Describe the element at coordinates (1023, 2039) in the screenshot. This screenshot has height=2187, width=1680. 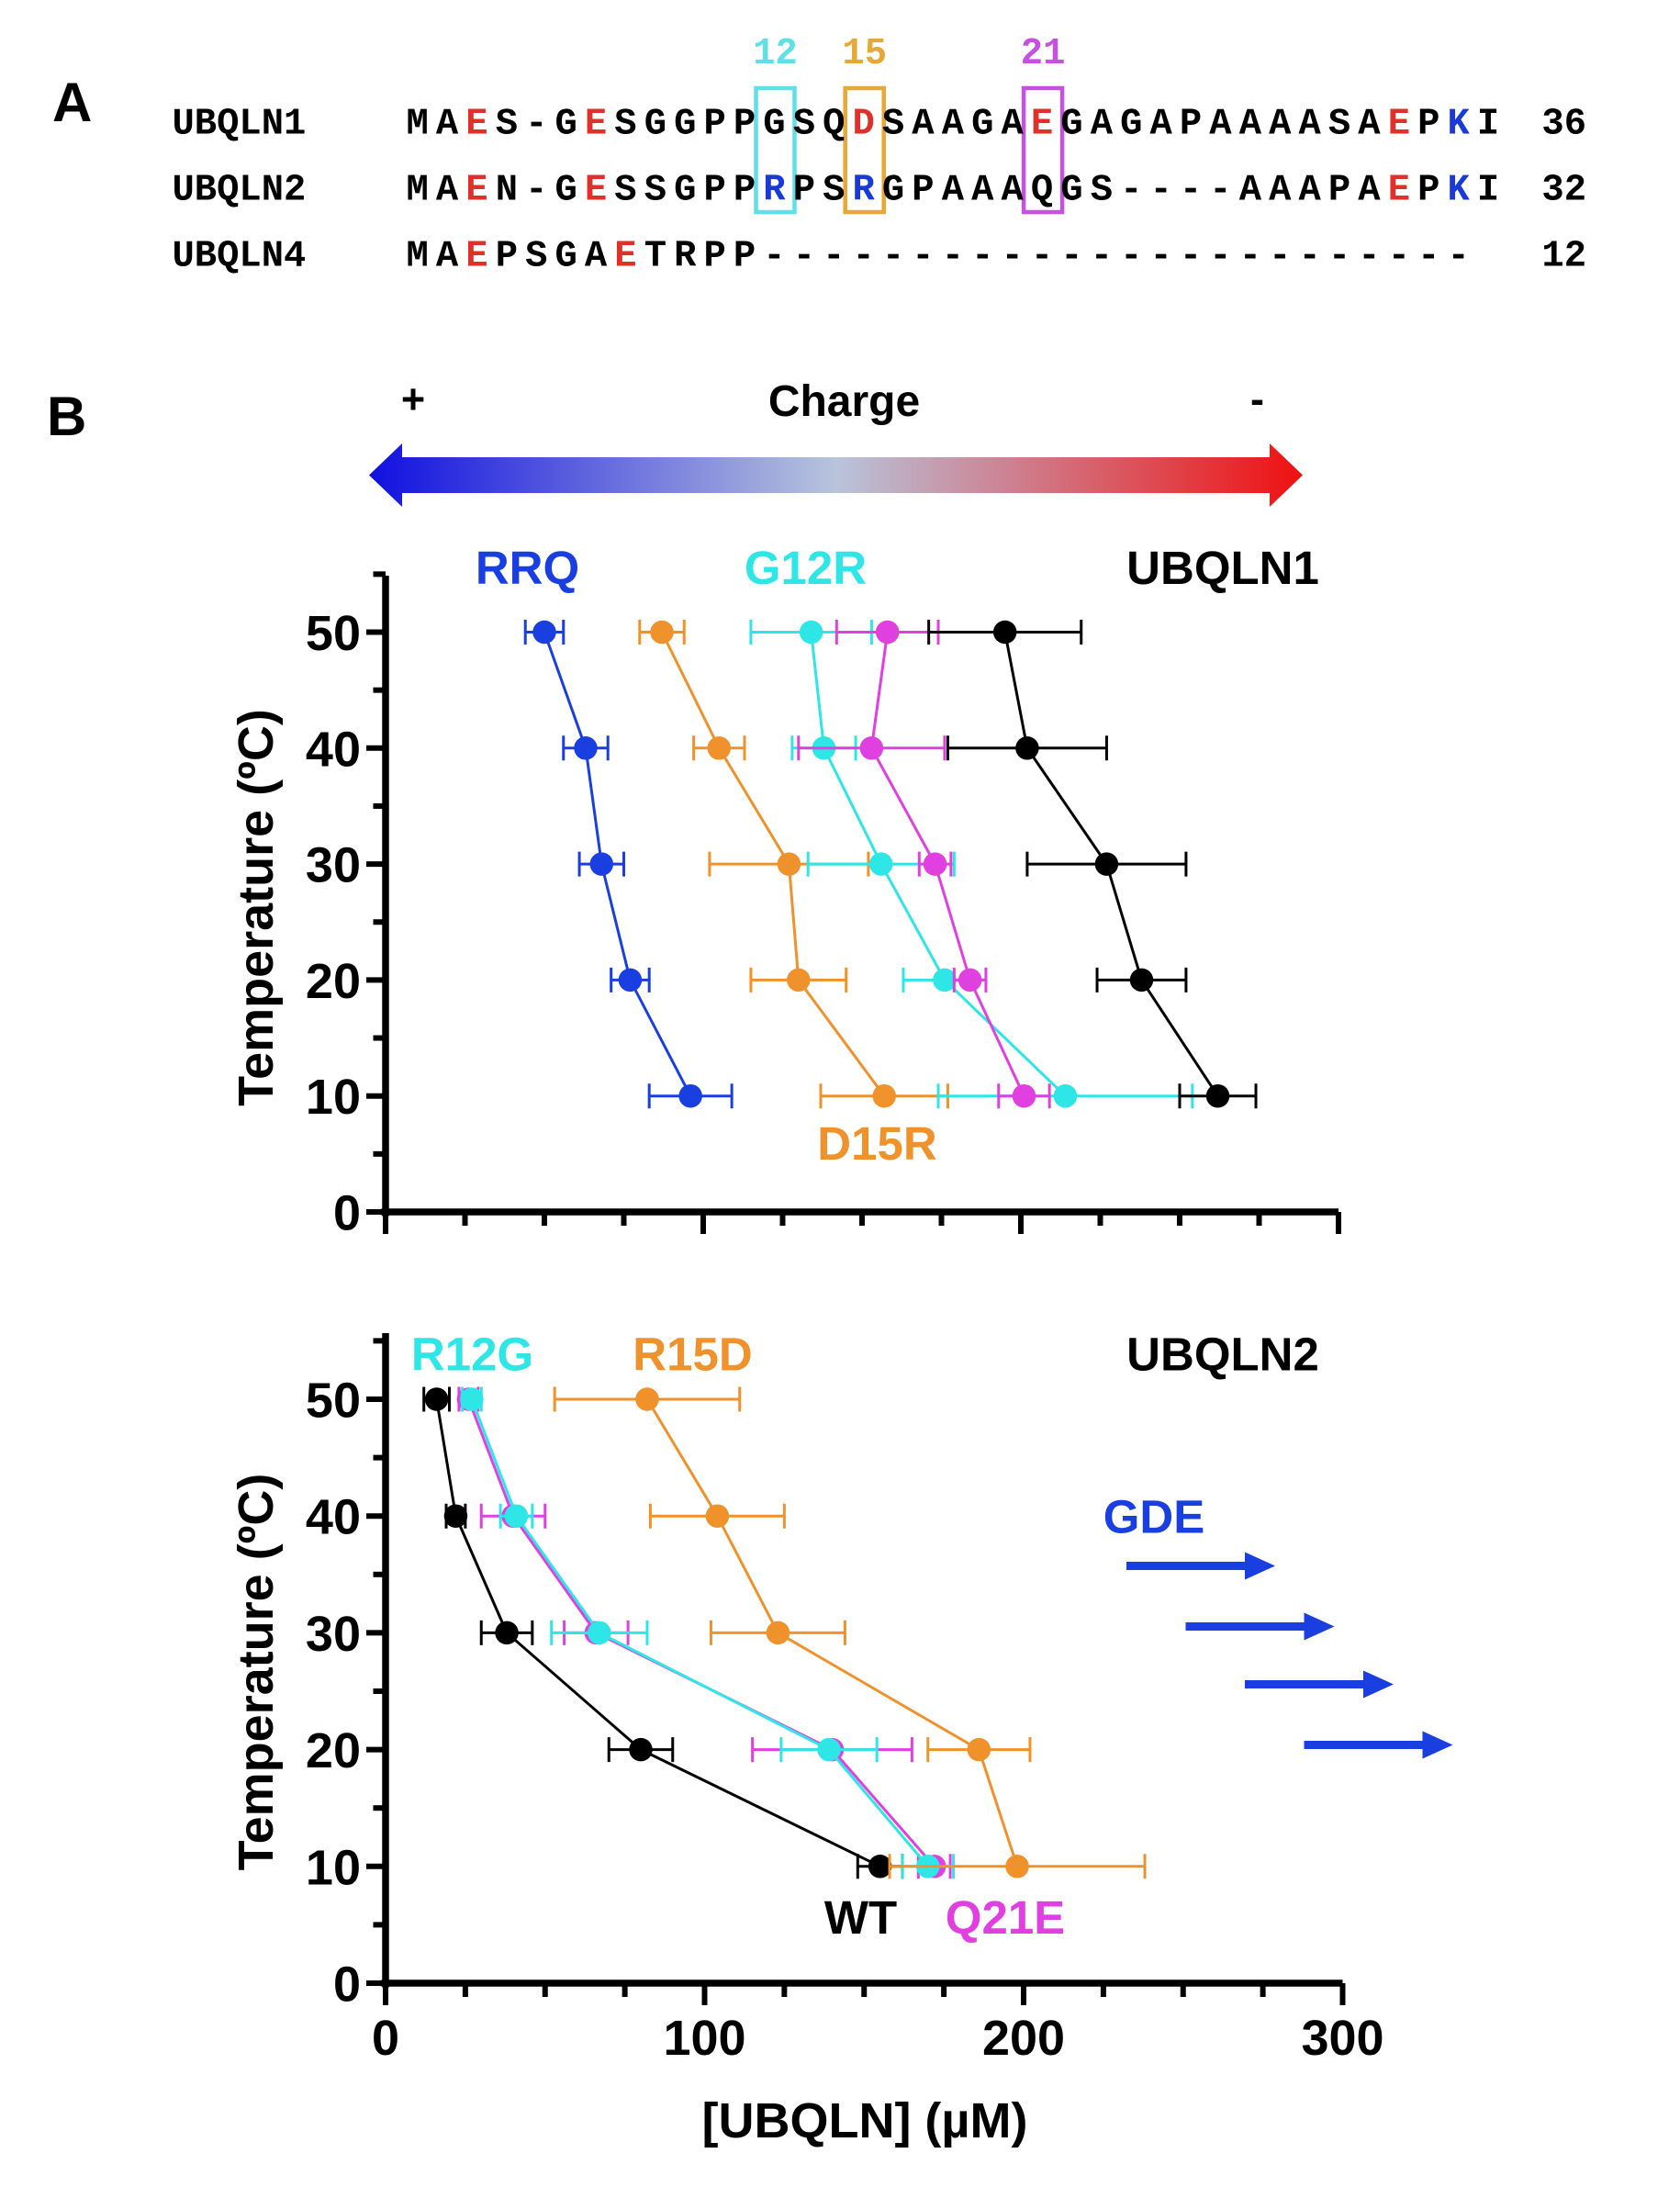
I see `x-tick-label: 200` at that location.